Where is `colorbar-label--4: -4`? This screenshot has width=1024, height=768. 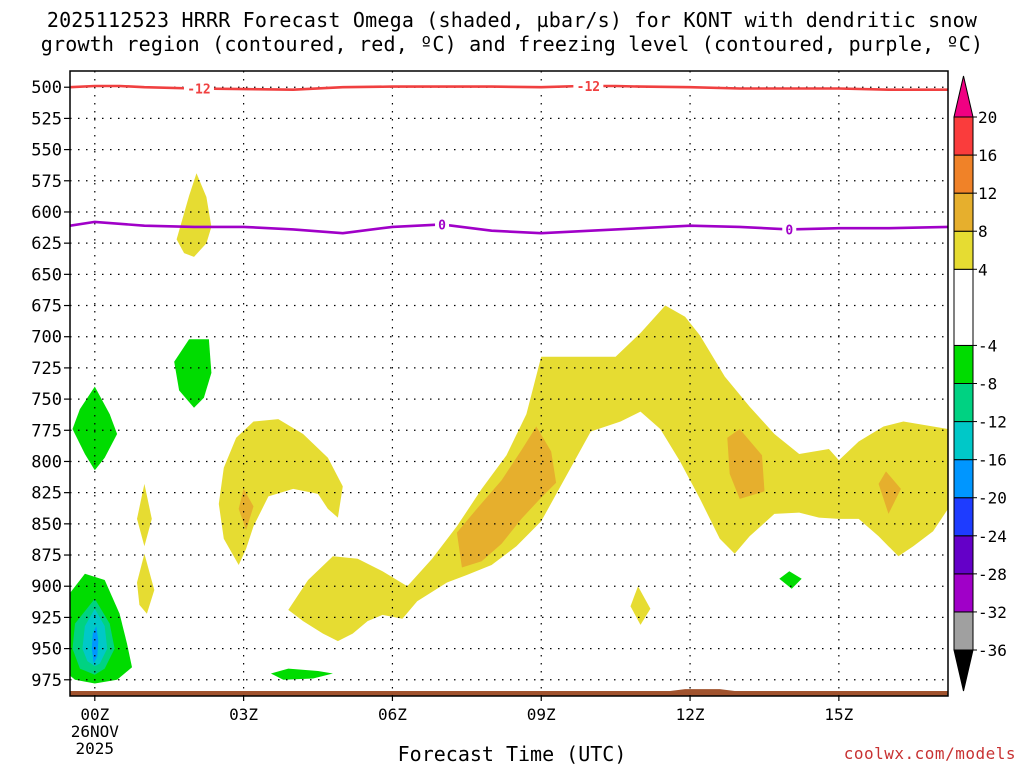
colorbar-label--4: -4 is located at coordinates (987, 345).